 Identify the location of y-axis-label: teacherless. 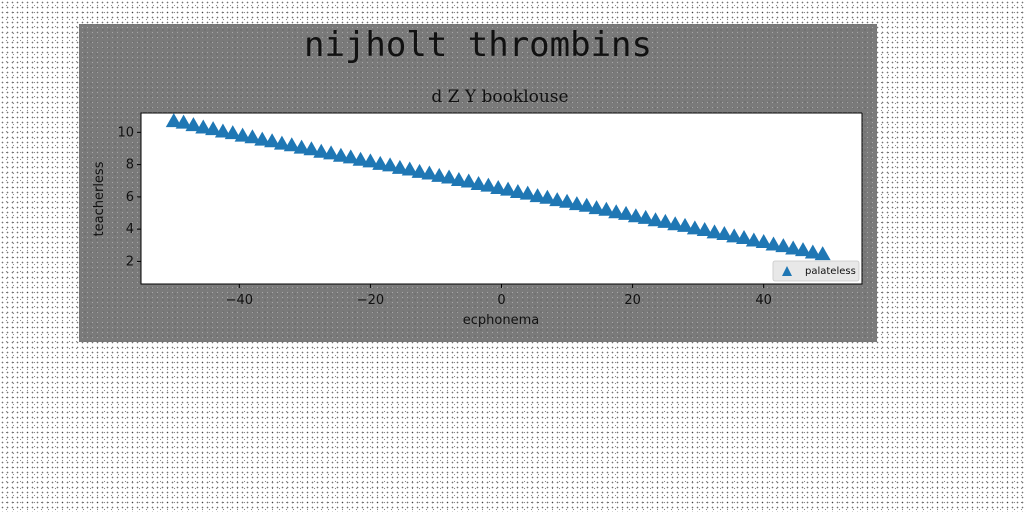
(99, 198).